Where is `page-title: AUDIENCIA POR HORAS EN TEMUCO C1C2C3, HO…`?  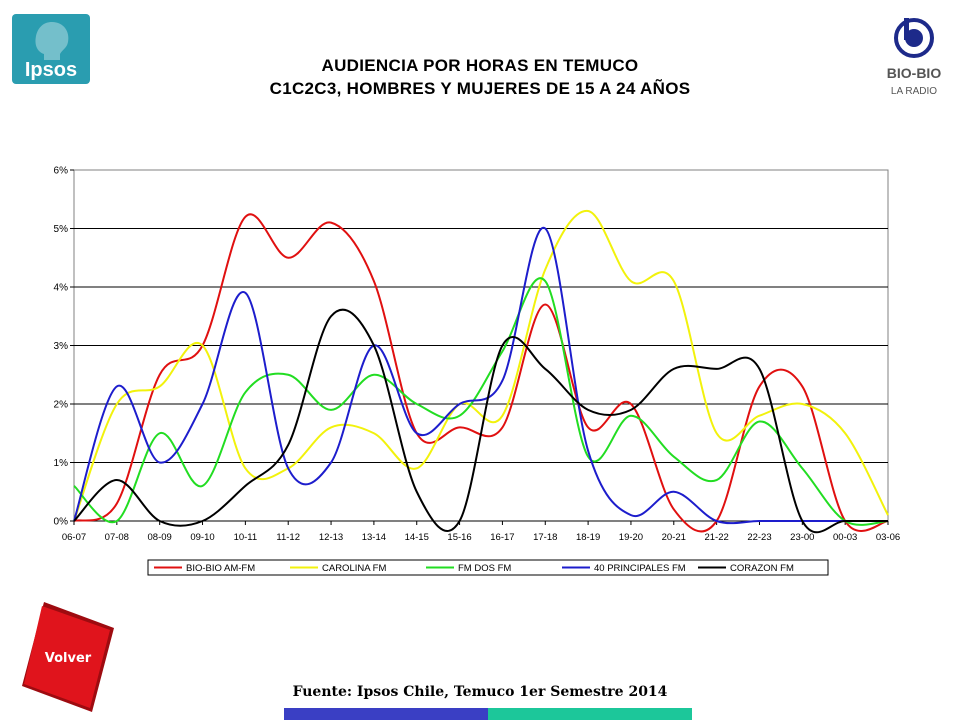
page-title: AUDIENCIA POR HORAS EN TEMUCO C1C2C3, HO… is located at coordinates (480, 77).